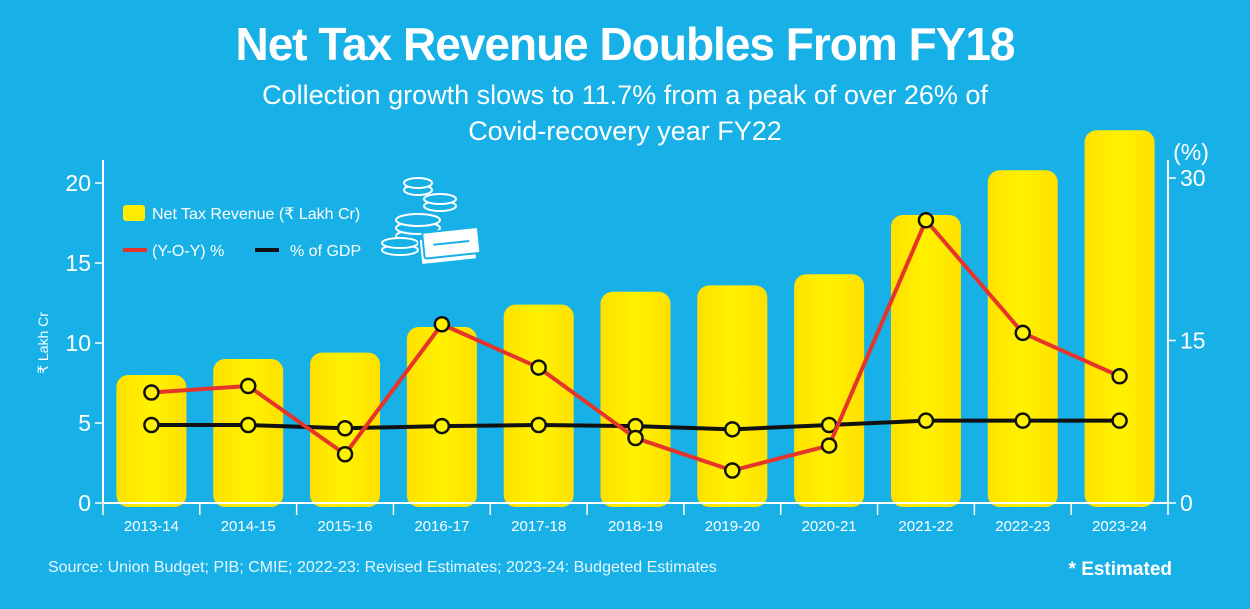 The width and height of the screenshot is (1250, 609). What do you see at coordinates (625, 131) in the screenshot?
I see `chart-subtitle-line2: Covid-recovery year FY22` at bounding box center [625, 131].